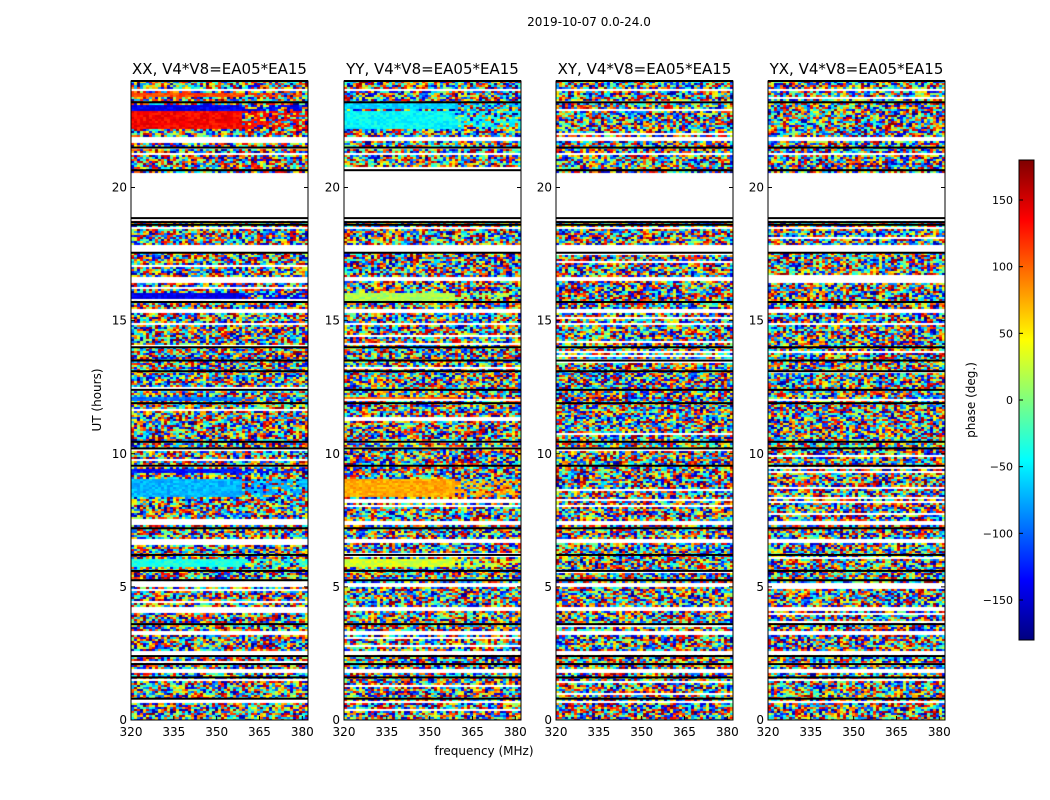 Image resolution: width=1050 pixels, height=800 pixels. What do you see at coordinates (548, 720) in the screenshot?
I see `y-tick-label: 0` at bounding box center [548, 720].